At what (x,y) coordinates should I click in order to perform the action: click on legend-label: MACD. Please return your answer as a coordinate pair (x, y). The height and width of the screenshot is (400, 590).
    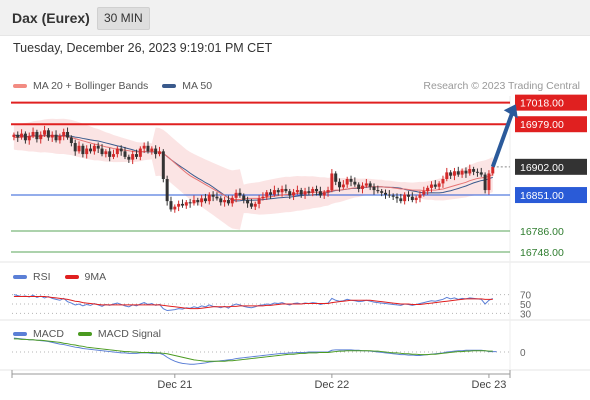
    Looking at the image, I should click on (48, 334).